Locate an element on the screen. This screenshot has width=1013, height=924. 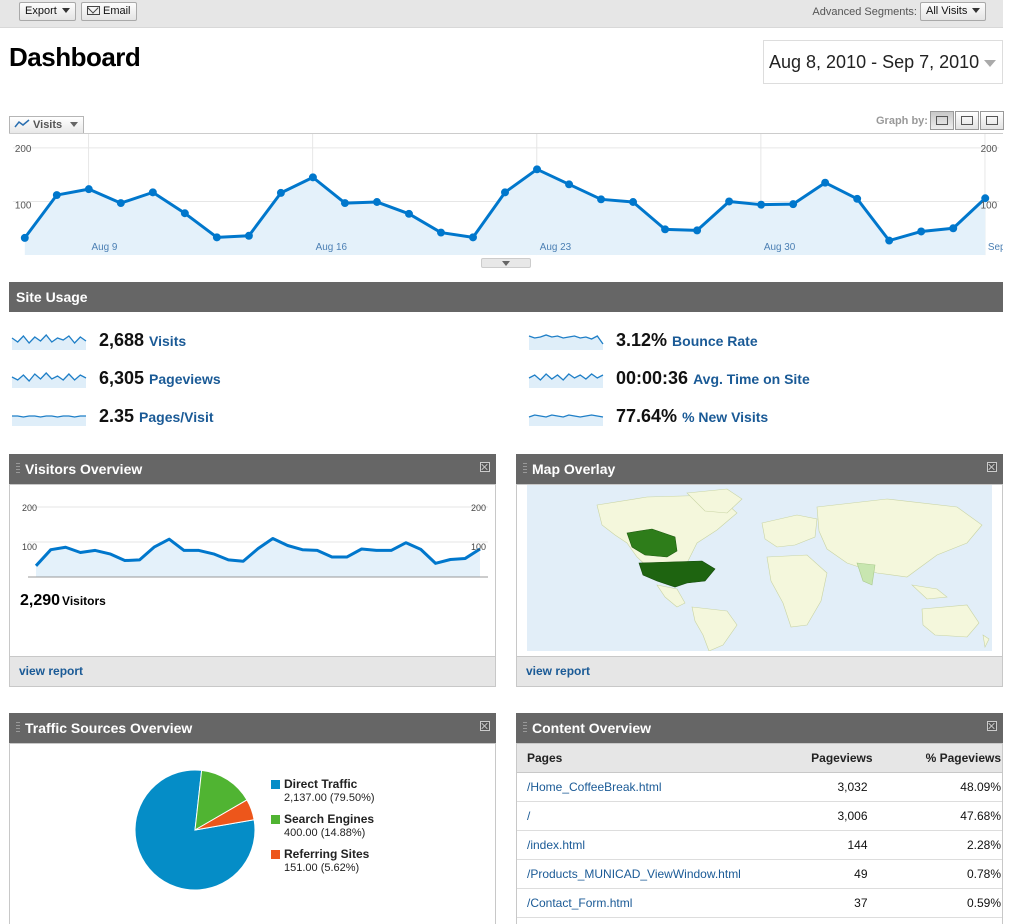
calendar-week-icon is located at coordinates (967, 120).